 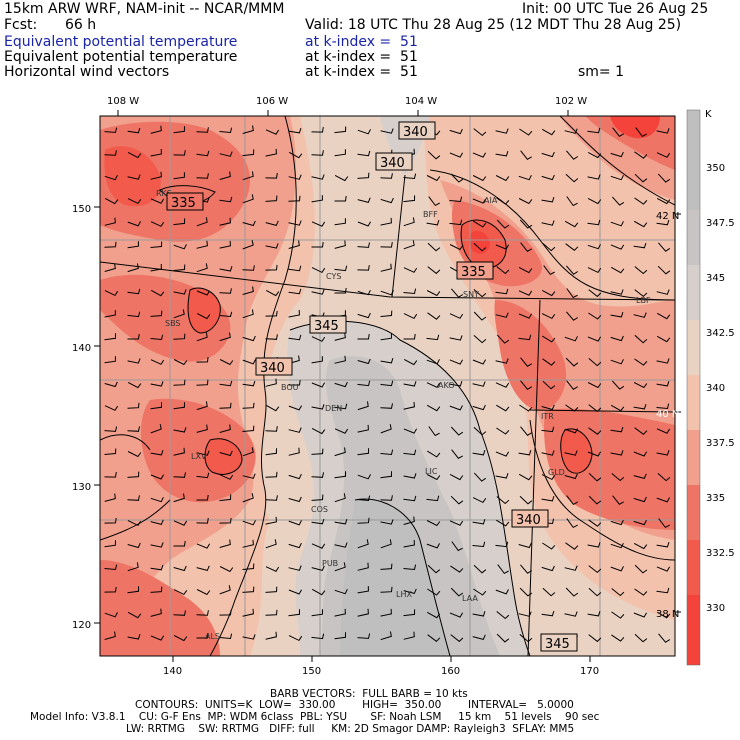 What do you see at coordinates (326, 326) in the screenshot?
I see `svg-text: 345` at bounding box center [326, 326].